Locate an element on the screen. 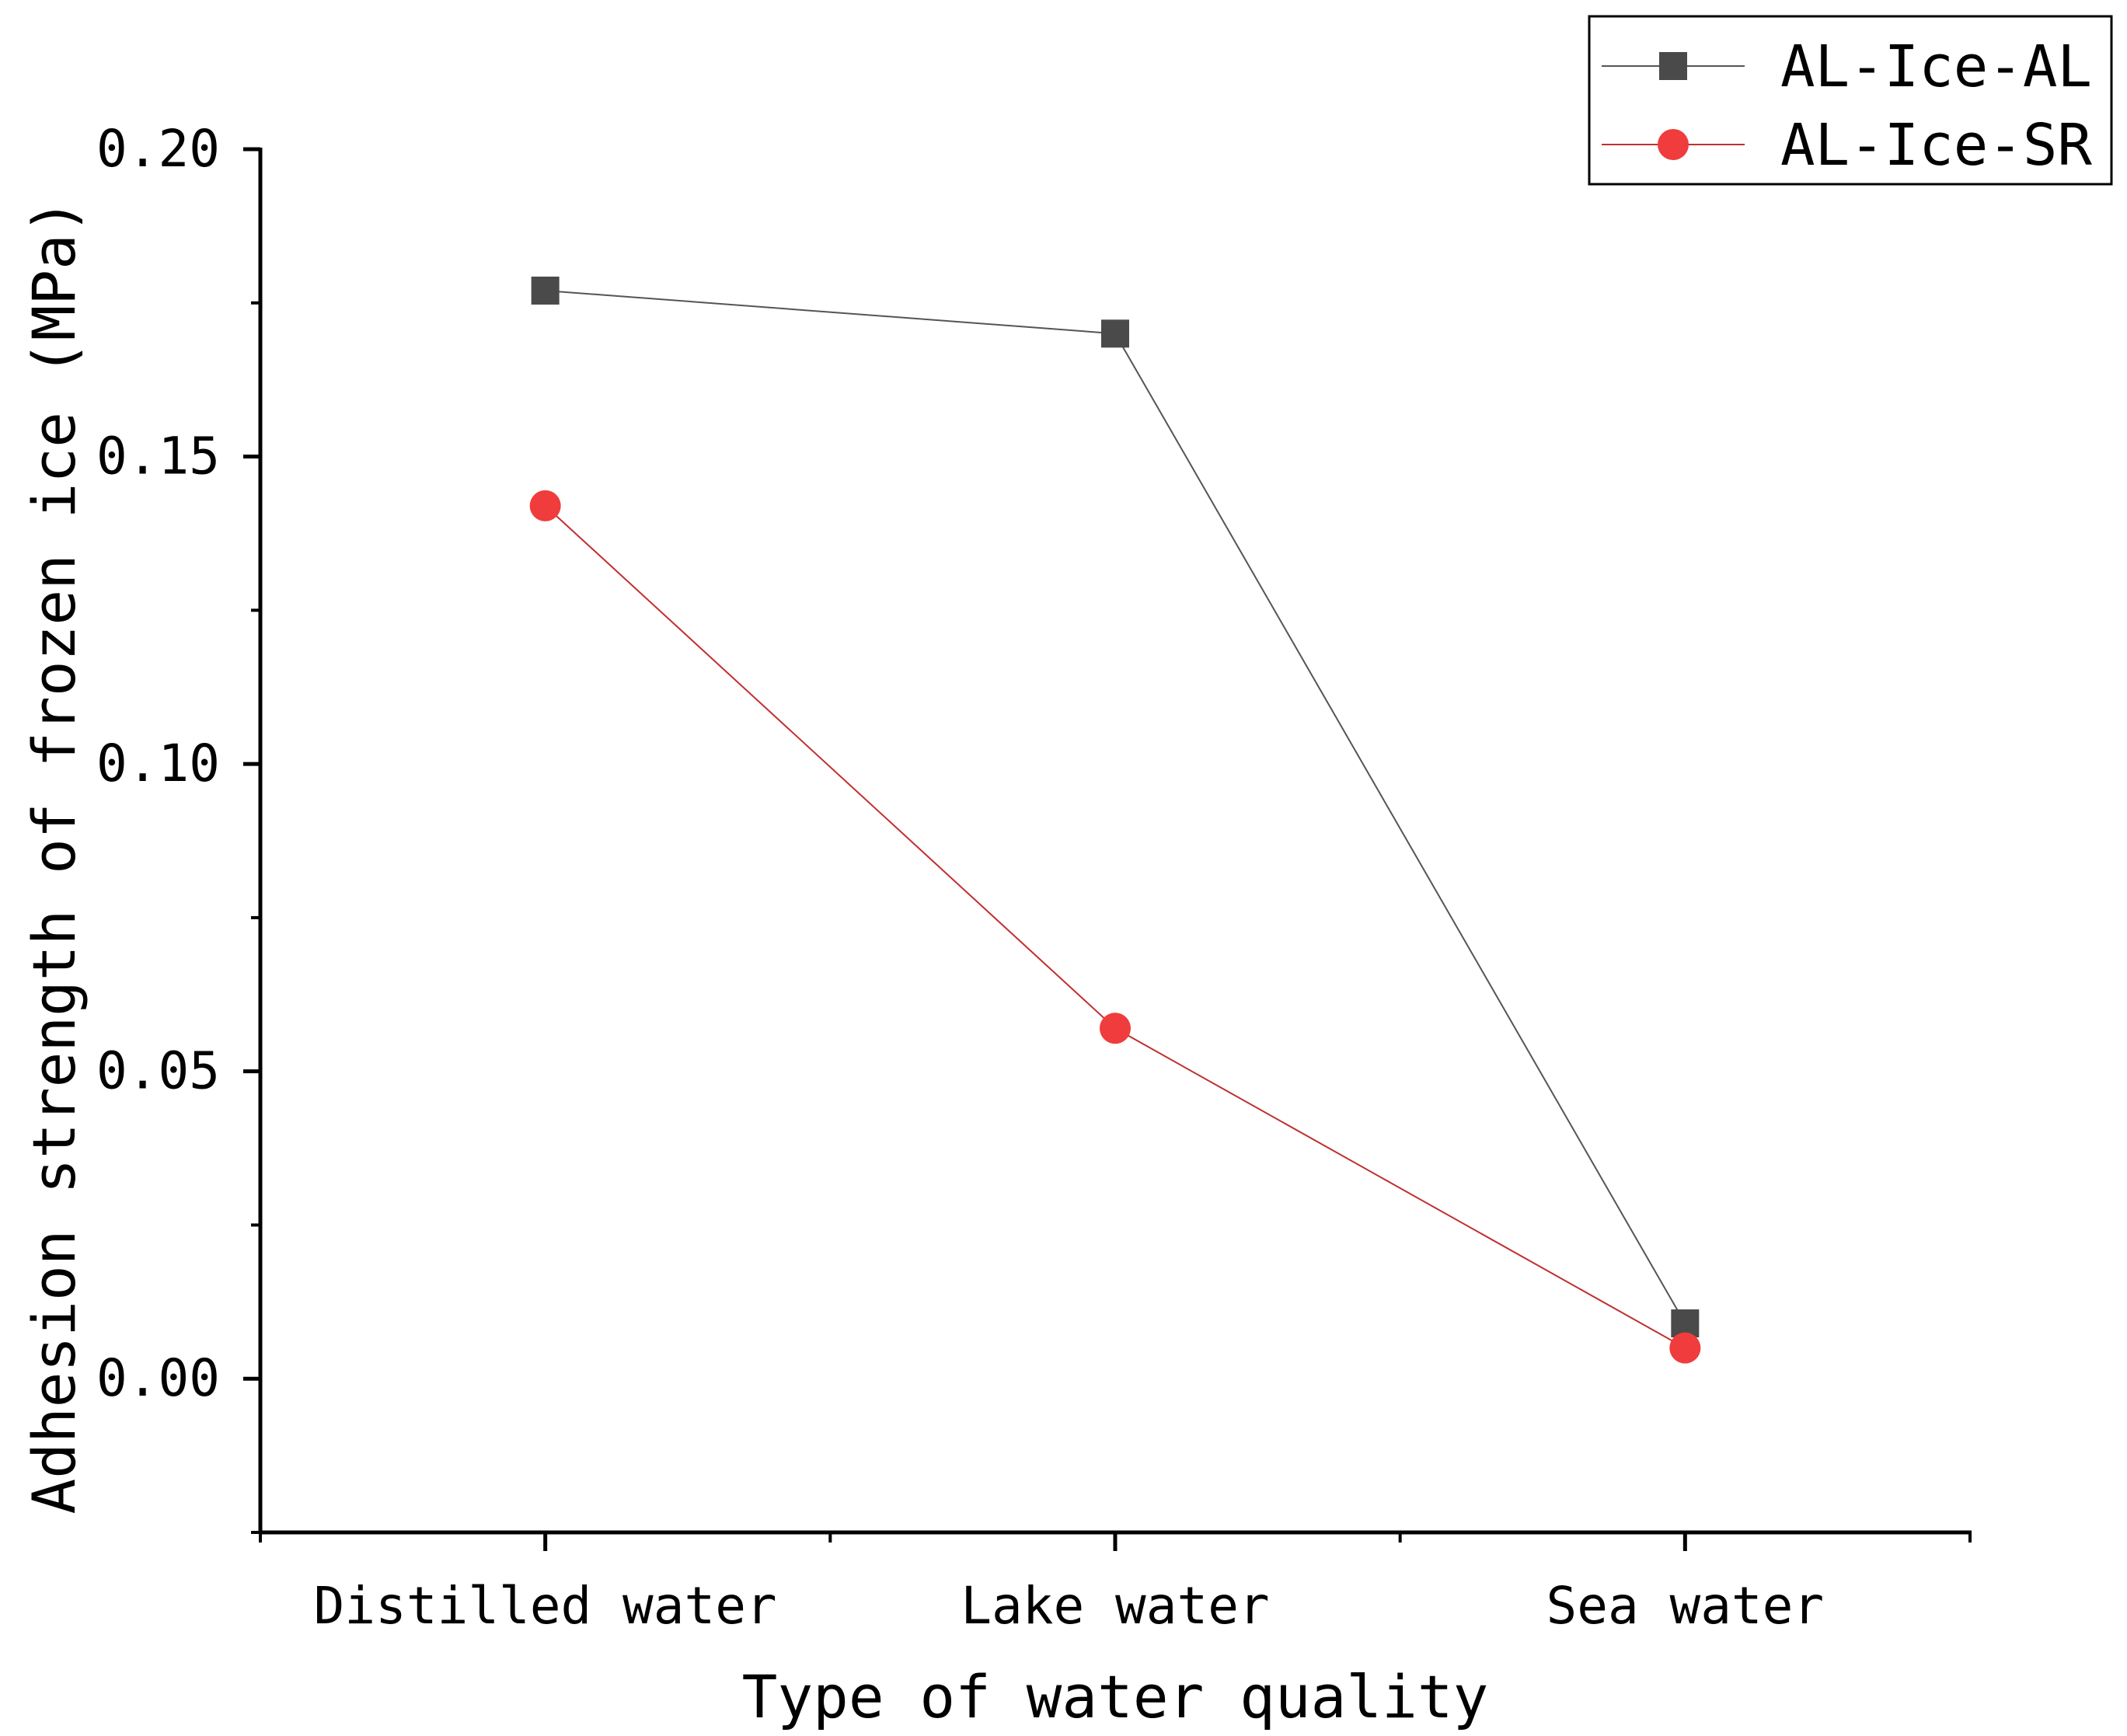  legend: AL-Ice-AL AL-Ice-SR is located at coordinates (1850, 101).